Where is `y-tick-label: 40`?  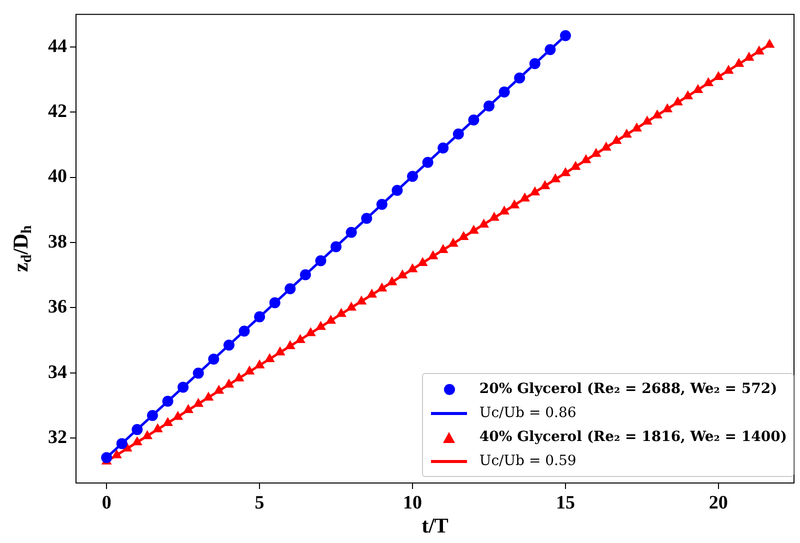 y-tick-label: 40 is located at coordinates (57, 177).